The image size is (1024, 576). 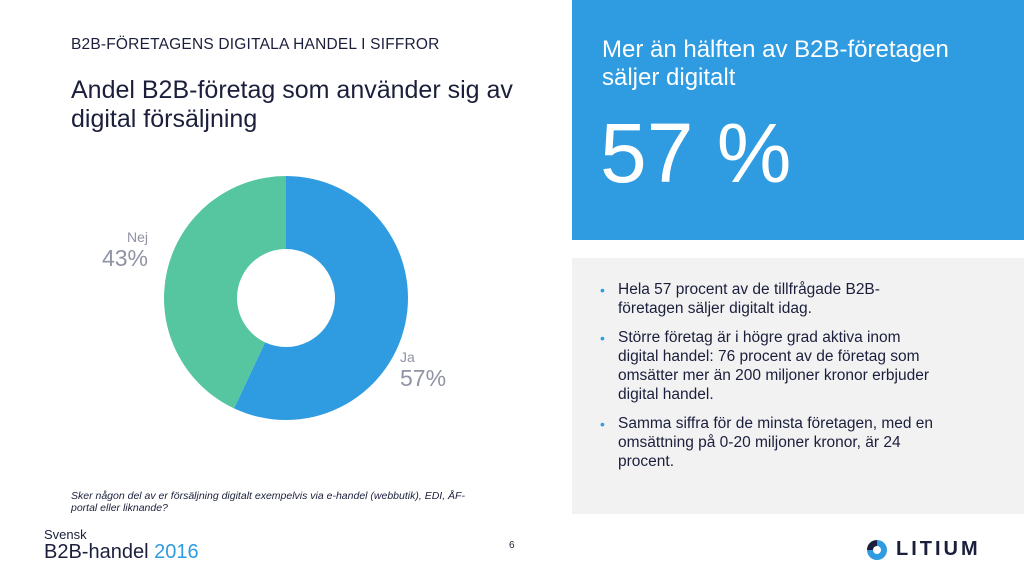 I want to click on brand-wordmark: Svensk B2B-handel 2016, so click(x=121, y=545).